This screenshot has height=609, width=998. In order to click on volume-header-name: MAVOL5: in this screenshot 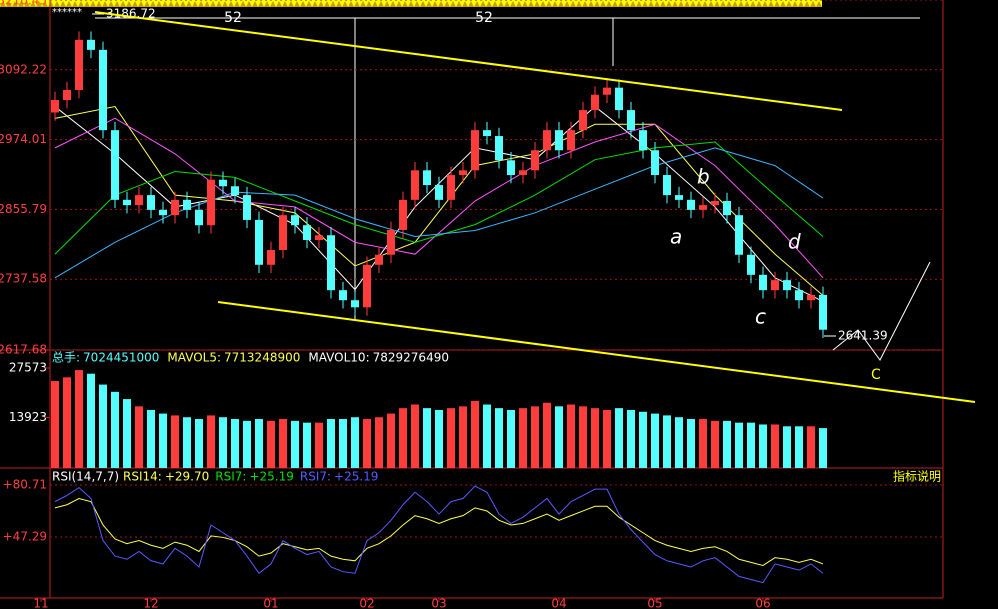, I will do `click(194, 358)`.